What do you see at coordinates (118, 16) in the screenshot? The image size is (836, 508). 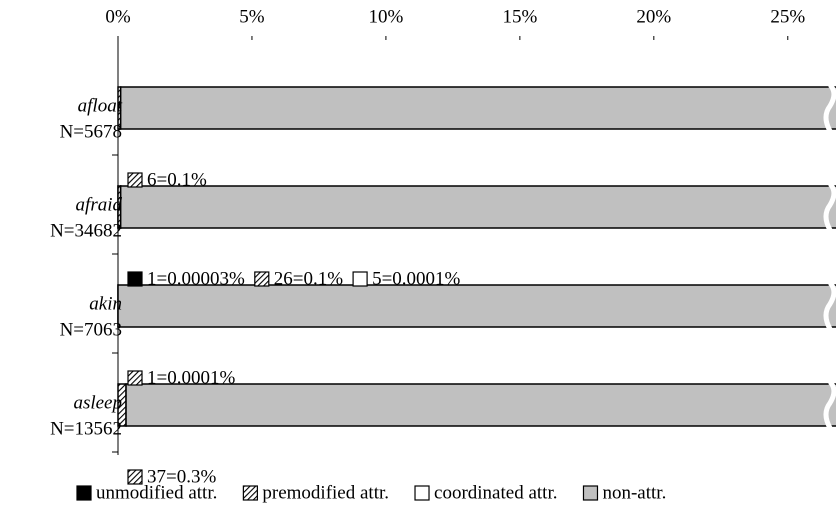 I see `x-tick-label: 0%` at bounding box center [118, 16].